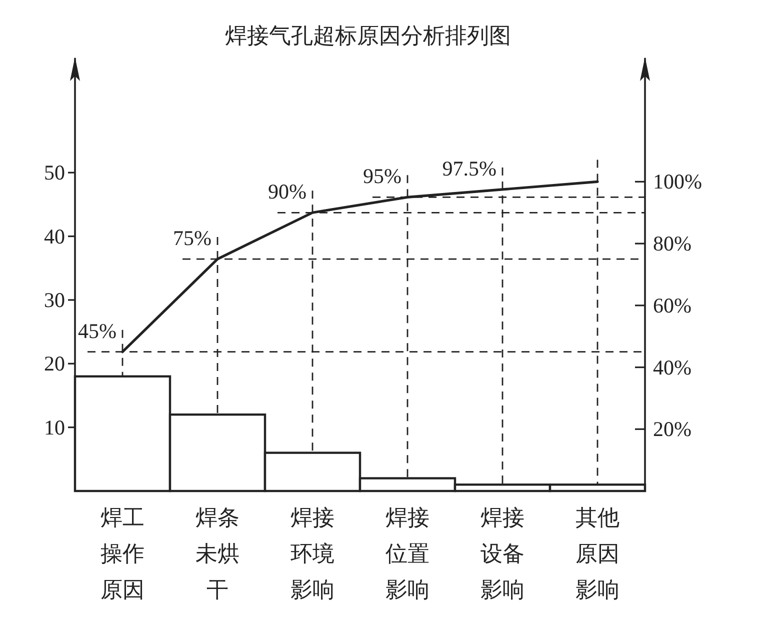  What do you see at coordinates (287, 192) in the screenshot?
I see `data-label: 90%` at bounding box center [287, 192].